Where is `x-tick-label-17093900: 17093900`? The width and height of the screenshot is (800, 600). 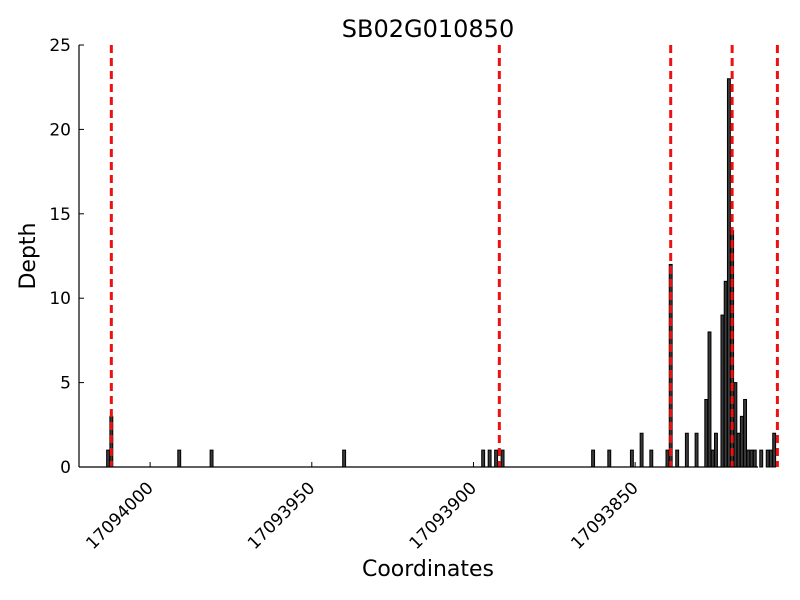 x-tick-label-17093900: 17093900 is located at coordinates (443, 515).